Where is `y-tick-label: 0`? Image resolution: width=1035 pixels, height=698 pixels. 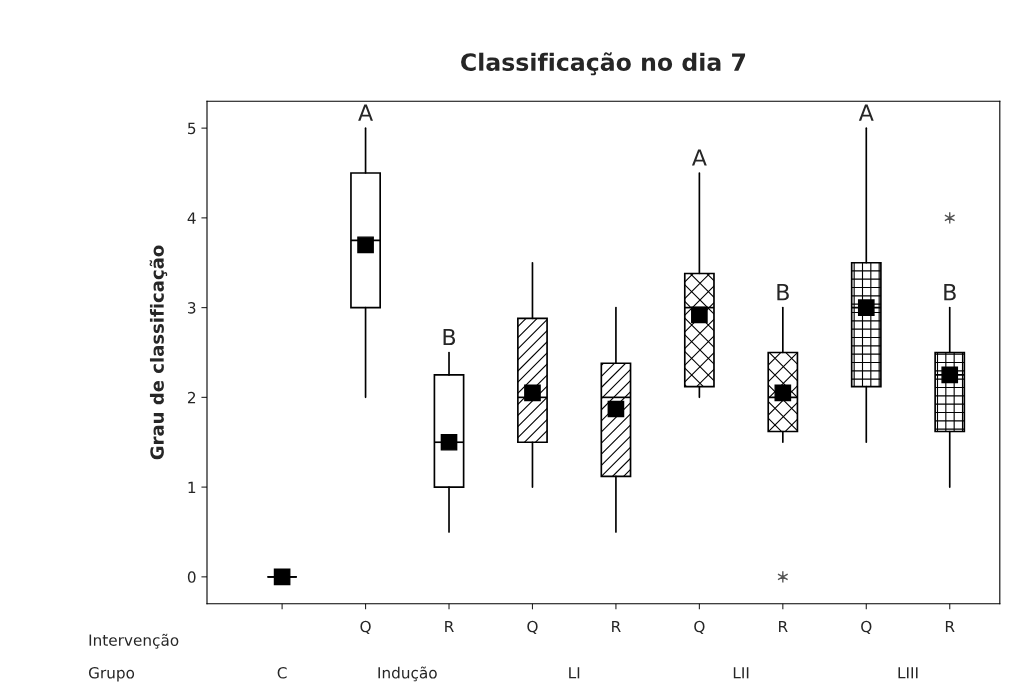 y-tick-label: 0 is located at coordinates (191, 577).